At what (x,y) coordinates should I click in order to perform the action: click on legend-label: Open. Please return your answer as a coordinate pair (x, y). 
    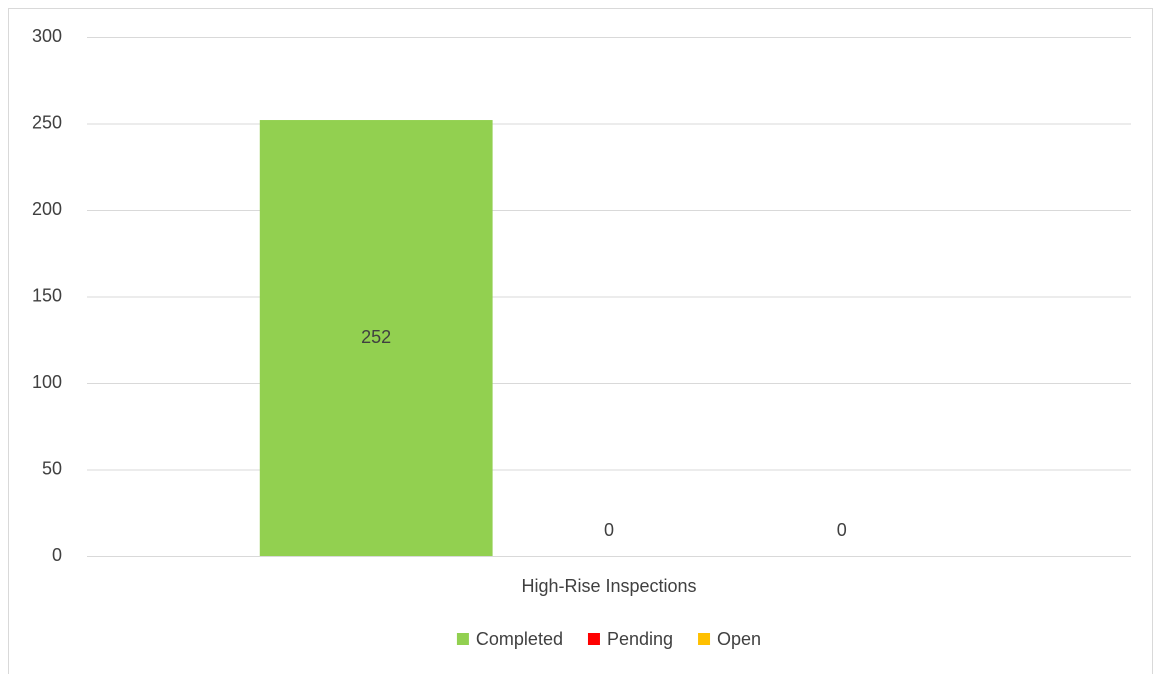
    Looking at the image, I should click on (739, 639).